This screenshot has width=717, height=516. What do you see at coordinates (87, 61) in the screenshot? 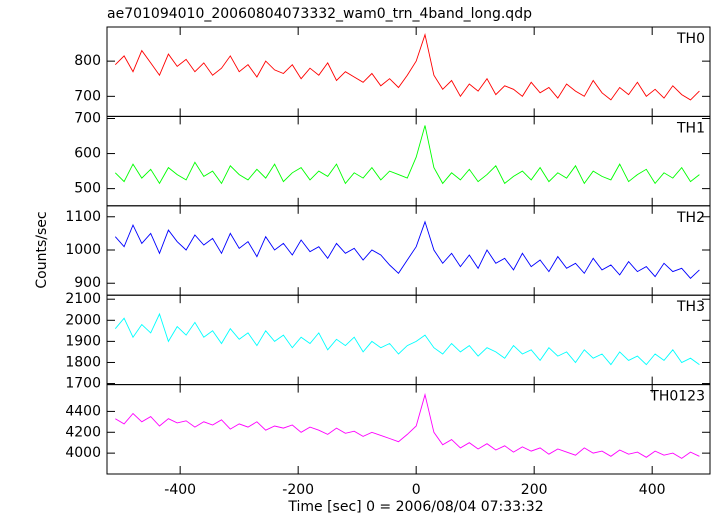
I see `y-tick-label: 800` at bounding box center [87, 61].